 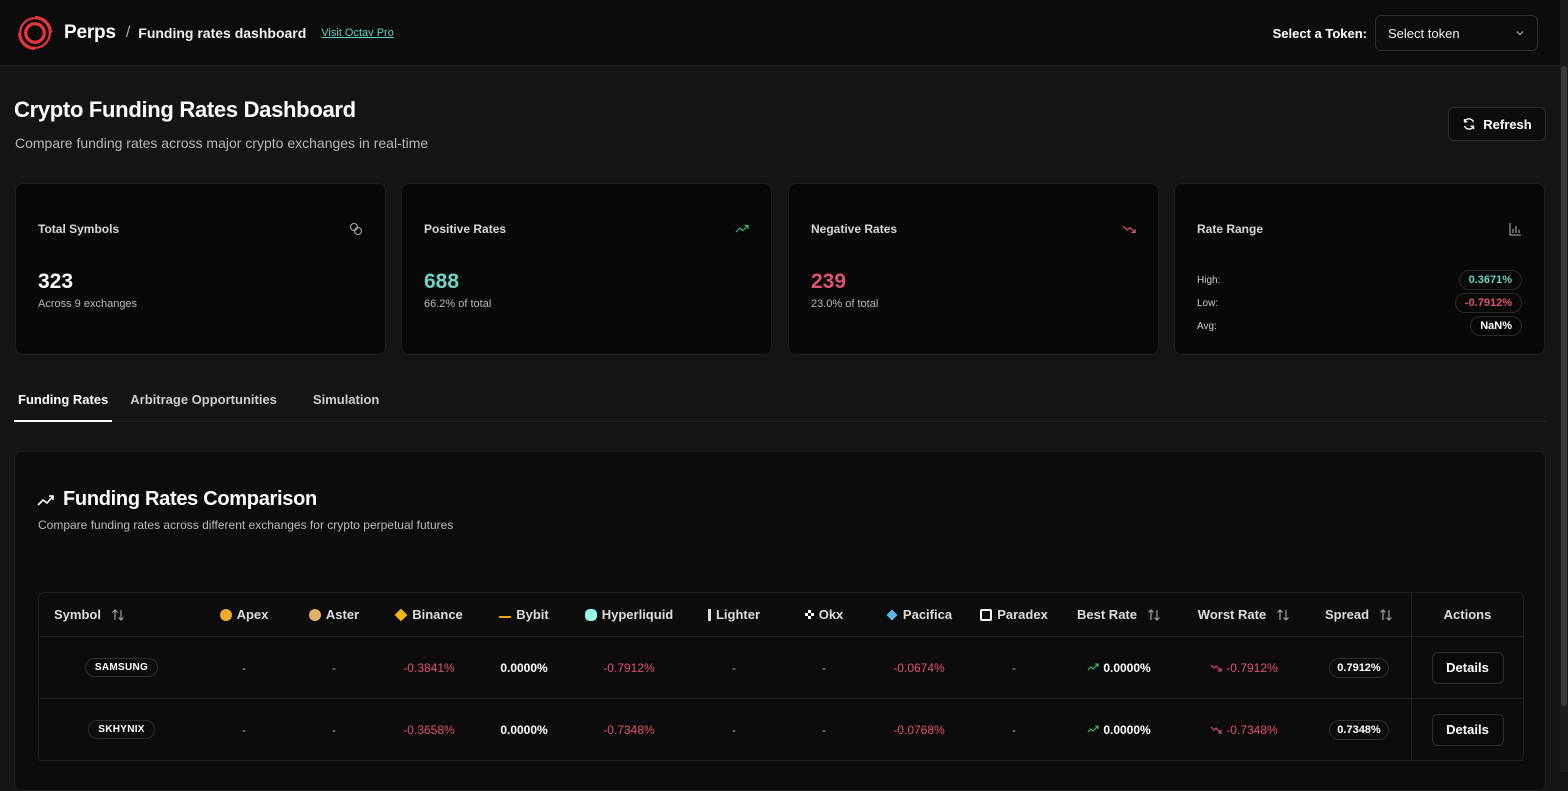 I want to click on card-label: Rate Range, so click(x=1230, y=229).